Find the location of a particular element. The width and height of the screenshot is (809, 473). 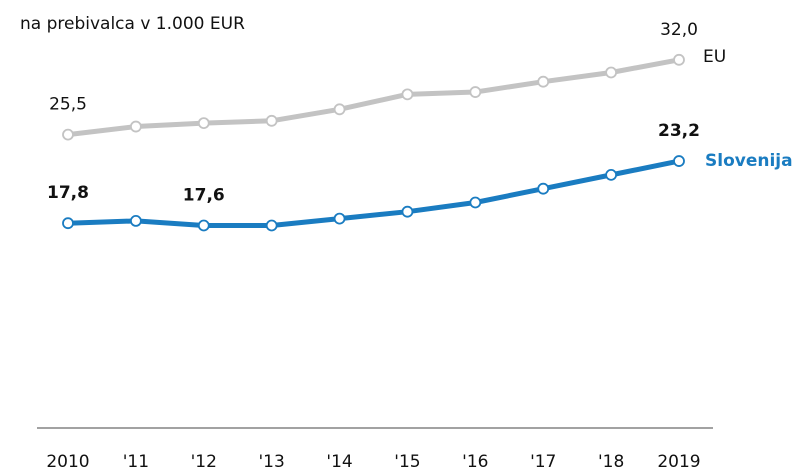

x-tick-label: '18 is located at coordinates (611, 462).